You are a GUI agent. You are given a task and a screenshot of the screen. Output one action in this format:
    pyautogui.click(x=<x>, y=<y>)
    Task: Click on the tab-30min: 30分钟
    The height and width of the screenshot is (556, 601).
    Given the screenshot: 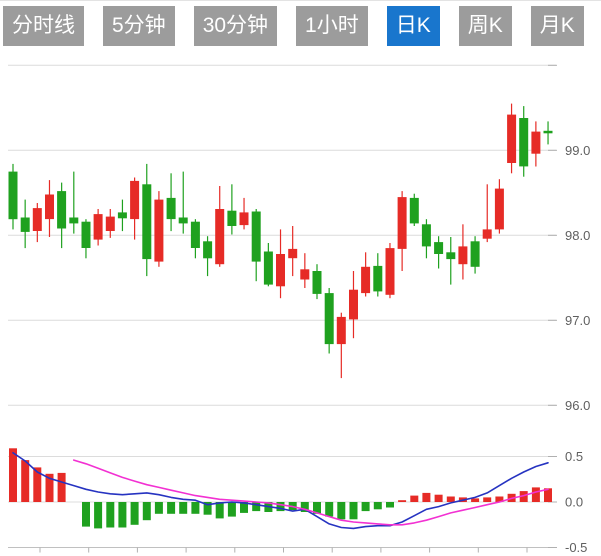 What is the action you would take?
    pyautogui.click(x=235, y=26)
    